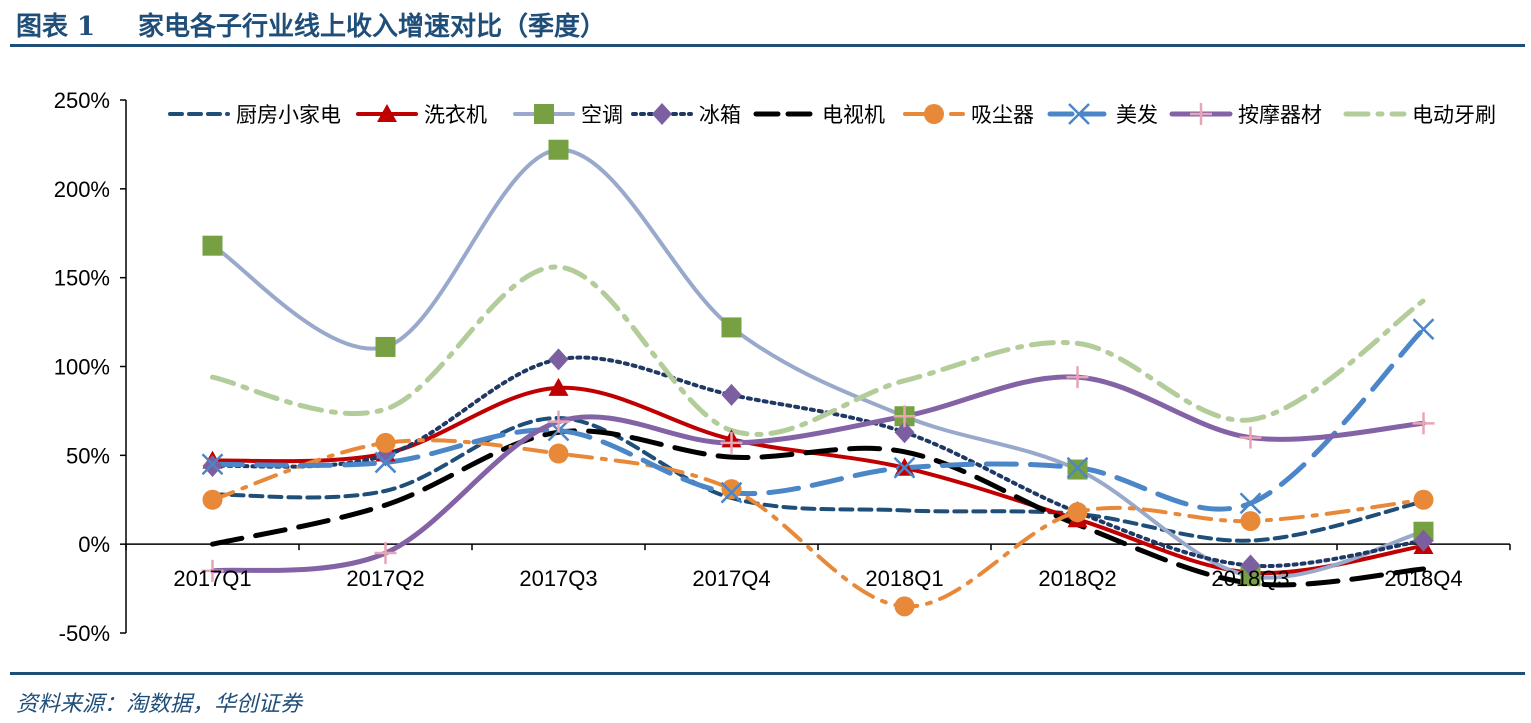 The width and height of the screenshot is (1531, 723). What do you see at coordinates (1250, 578) in the screenshot?
I see `x-tick-label: 2018Q3` at bounding box center [1250, 578].